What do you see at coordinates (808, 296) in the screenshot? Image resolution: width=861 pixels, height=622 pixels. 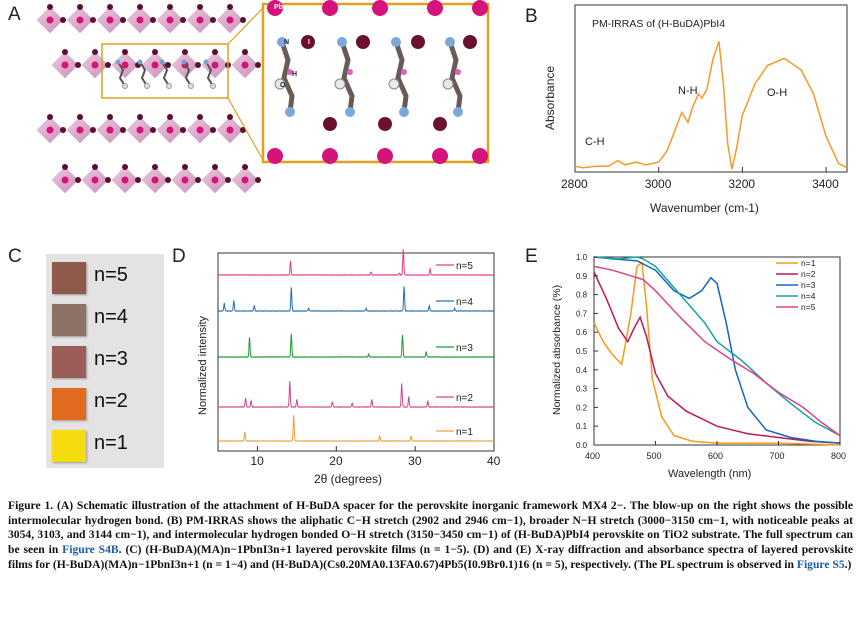 I see `e-legend-label: n=4` at bounding box center [808, 296].